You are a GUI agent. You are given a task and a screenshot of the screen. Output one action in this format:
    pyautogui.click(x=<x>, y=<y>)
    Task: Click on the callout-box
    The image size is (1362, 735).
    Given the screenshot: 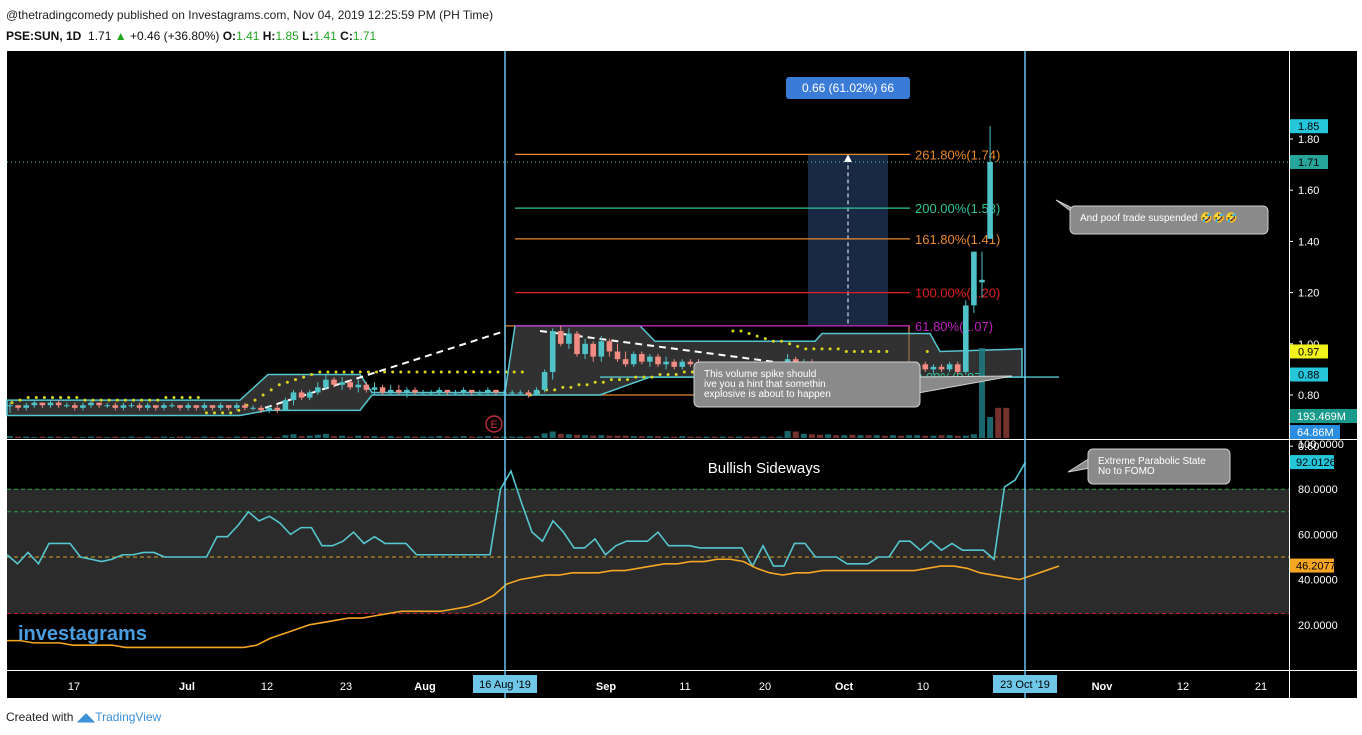 What is the action you would take?
    pyautogui.click(x=1159, y=466)
    